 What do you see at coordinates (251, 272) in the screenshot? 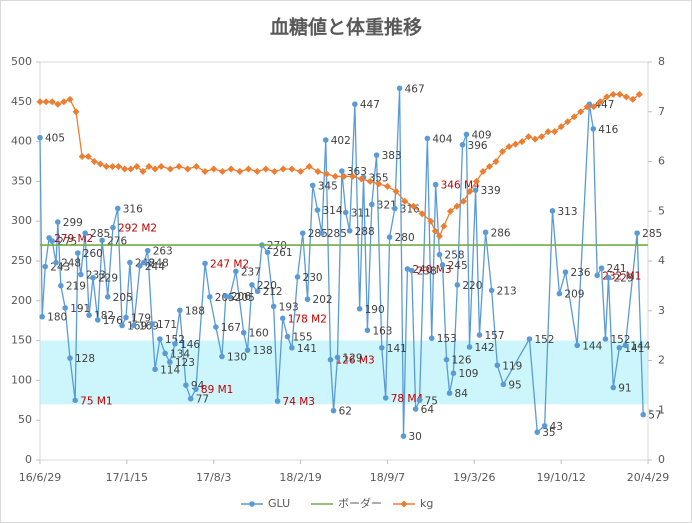
I see `data-label: 237` at bounding box center [251, 272].